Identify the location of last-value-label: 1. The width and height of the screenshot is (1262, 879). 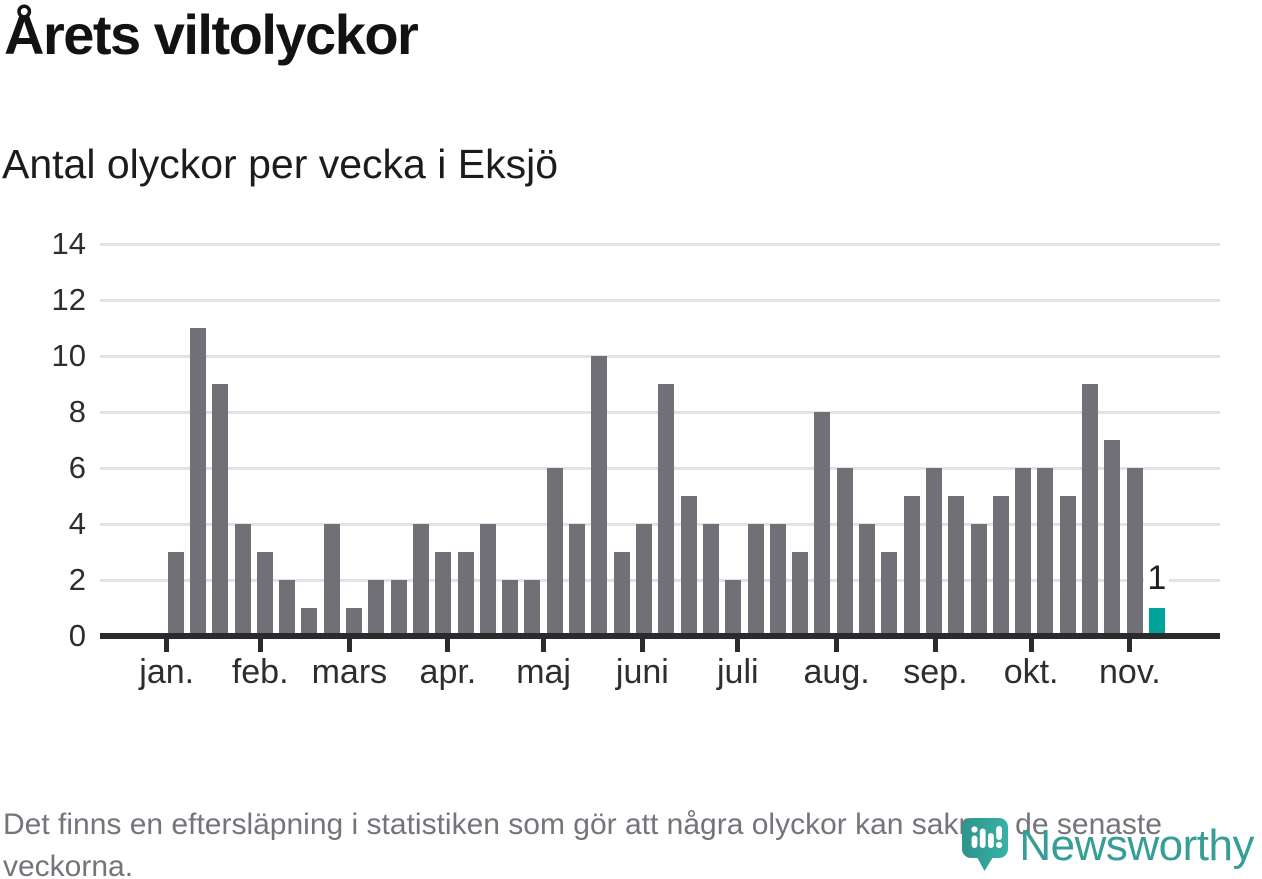
(1157, 578).